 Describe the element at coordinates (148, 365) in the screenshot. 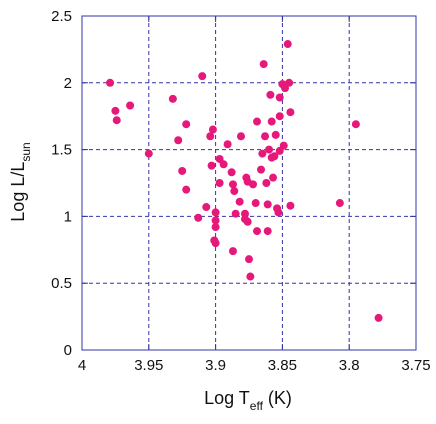

I see `x-tick-label: 3.95` at that location.